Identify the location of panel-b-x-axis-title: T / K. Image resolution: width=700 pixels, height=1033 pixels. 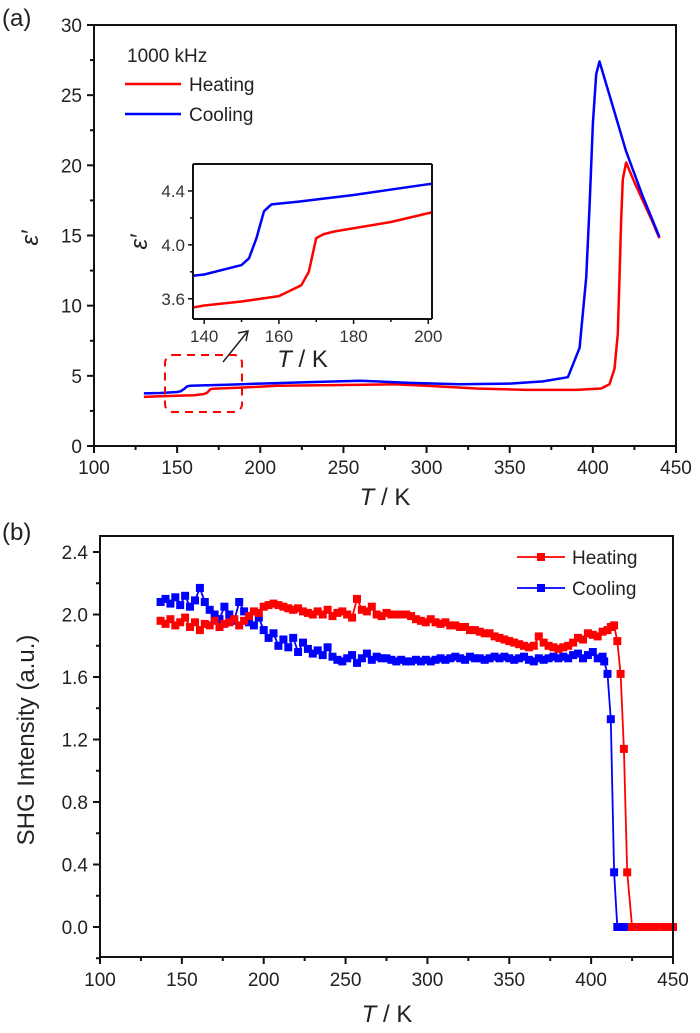
(387, 1014).